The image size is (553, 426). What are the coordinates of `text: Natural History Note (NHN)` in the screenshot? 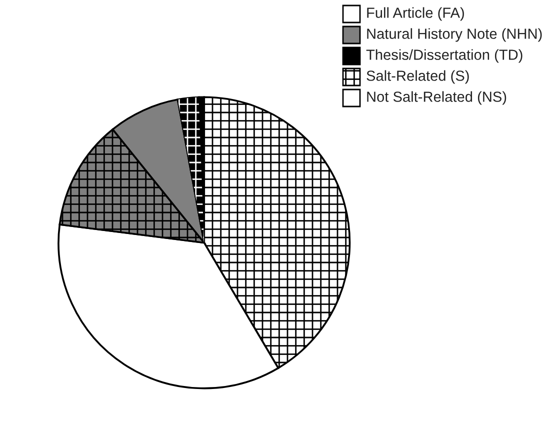 It's located at (454, 35).